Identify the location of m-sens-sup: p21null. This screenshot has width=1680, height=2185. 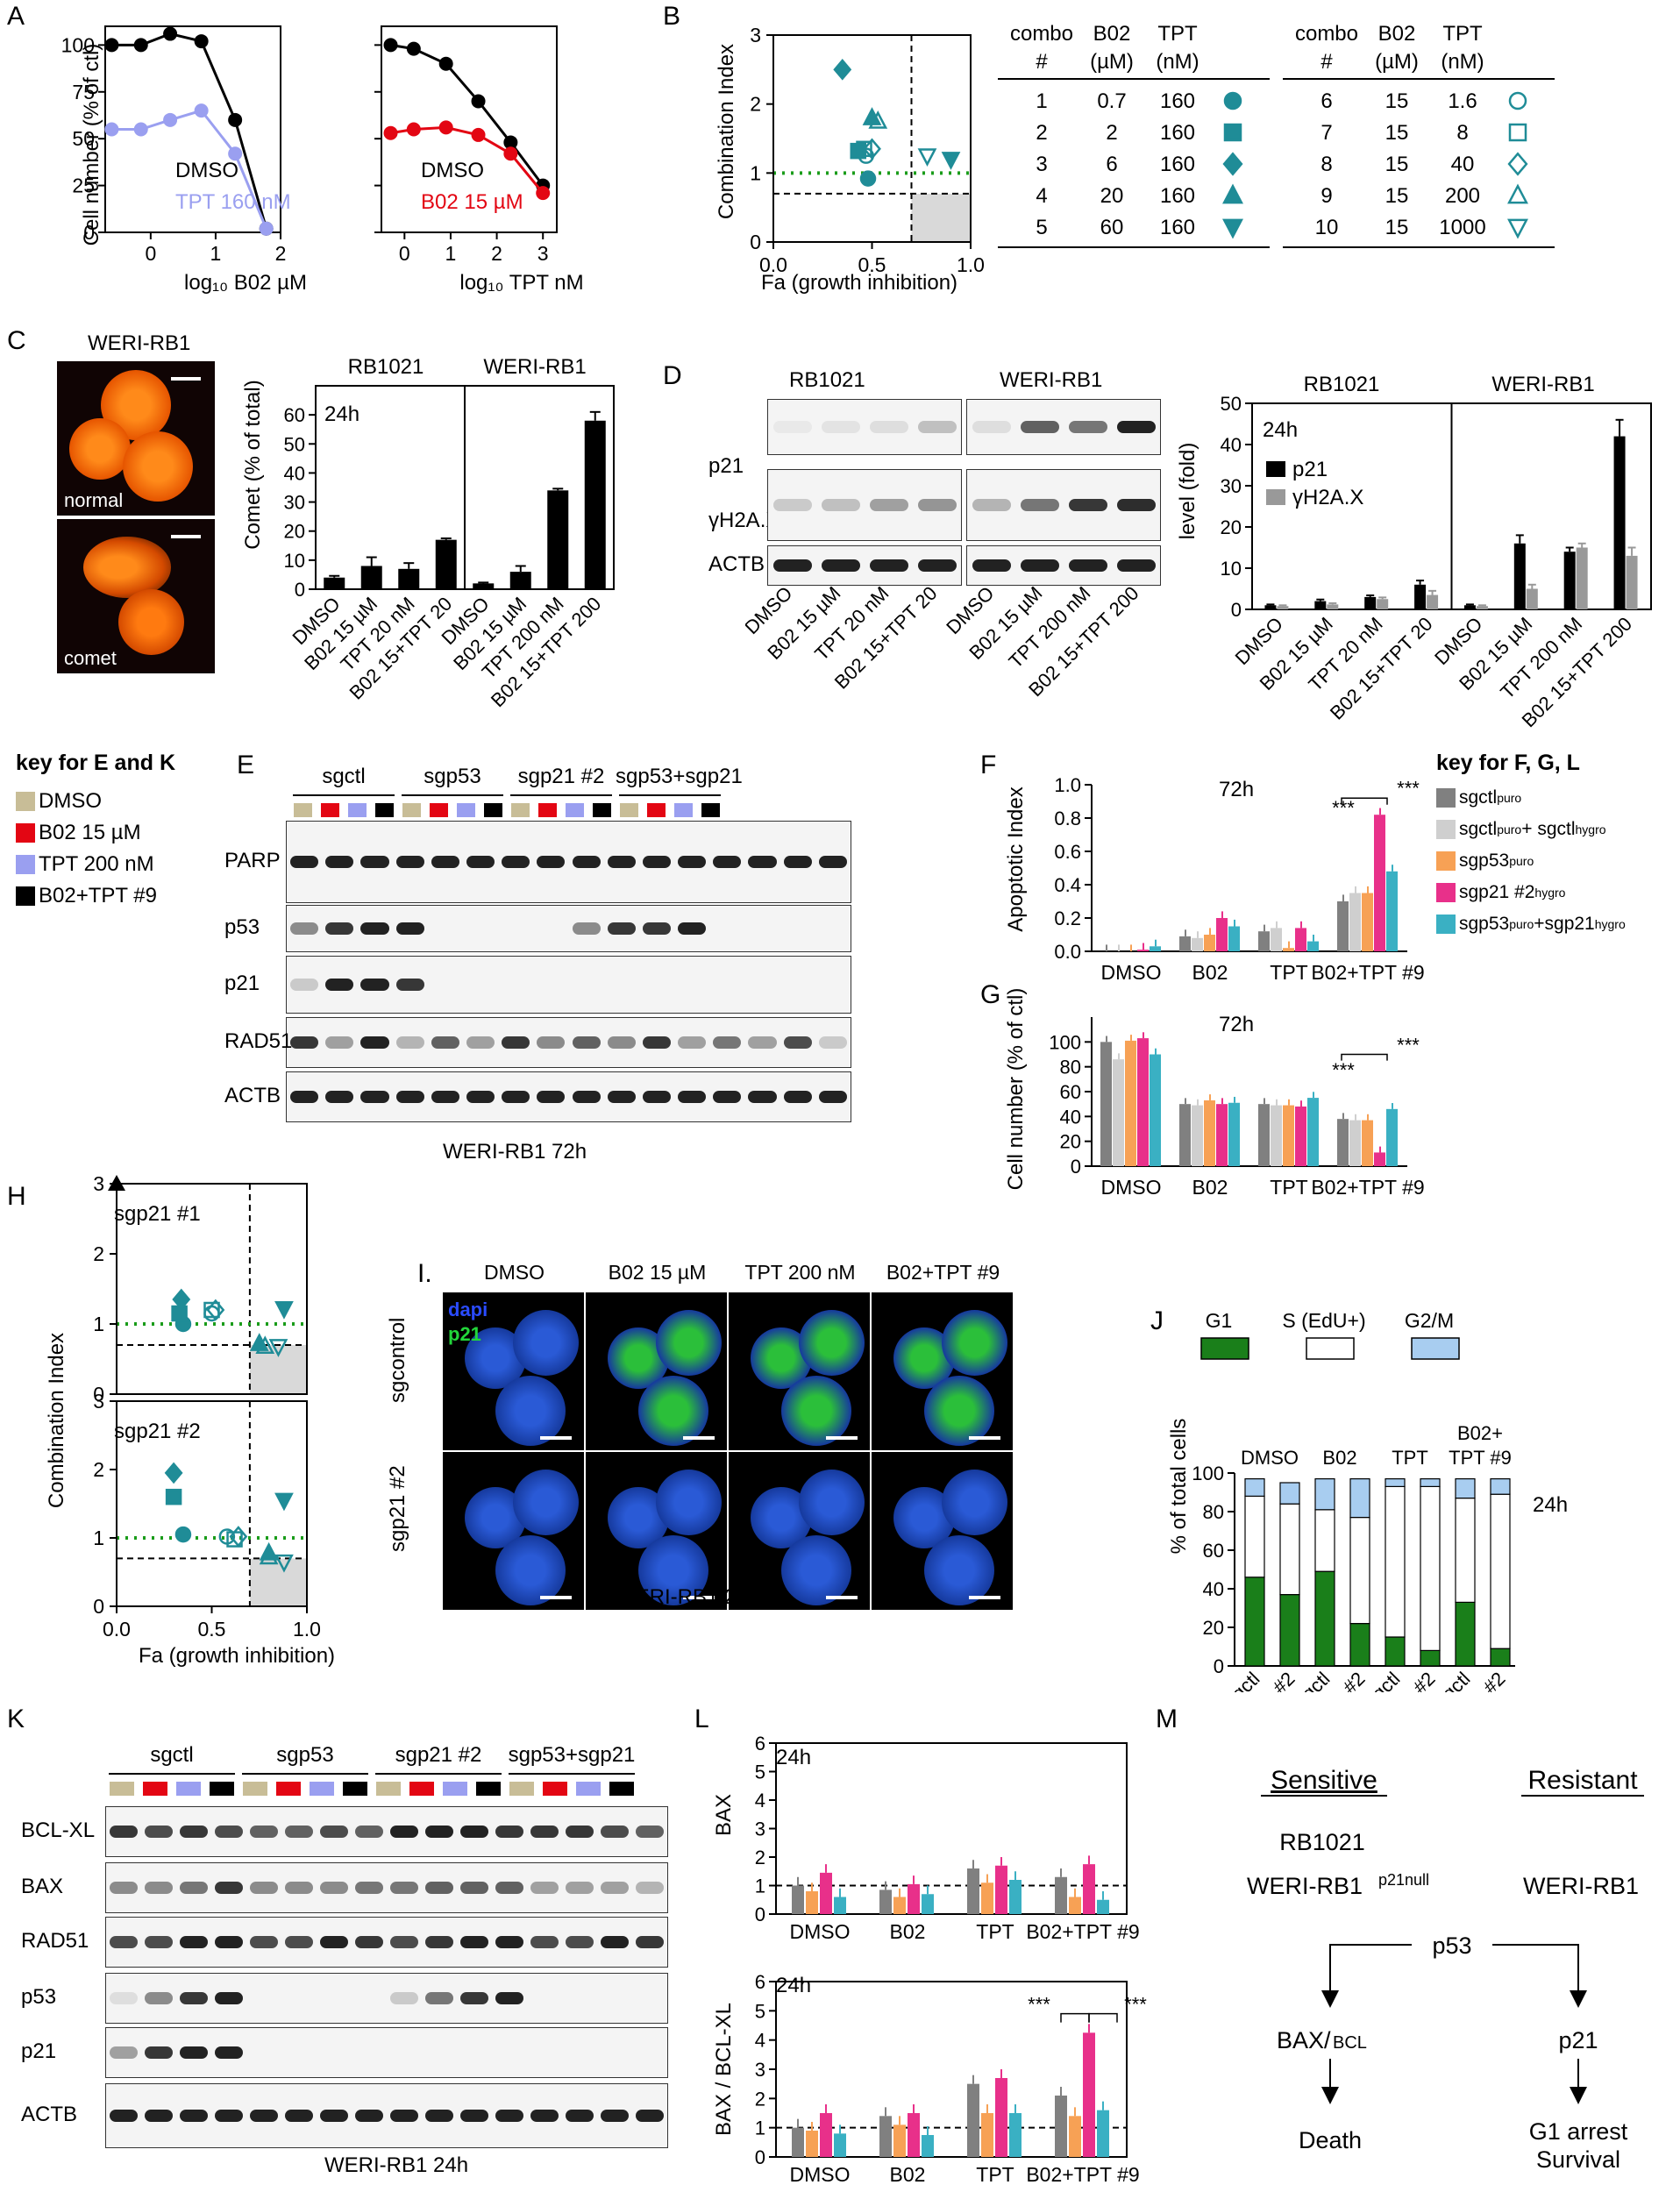
(1403, 1880).